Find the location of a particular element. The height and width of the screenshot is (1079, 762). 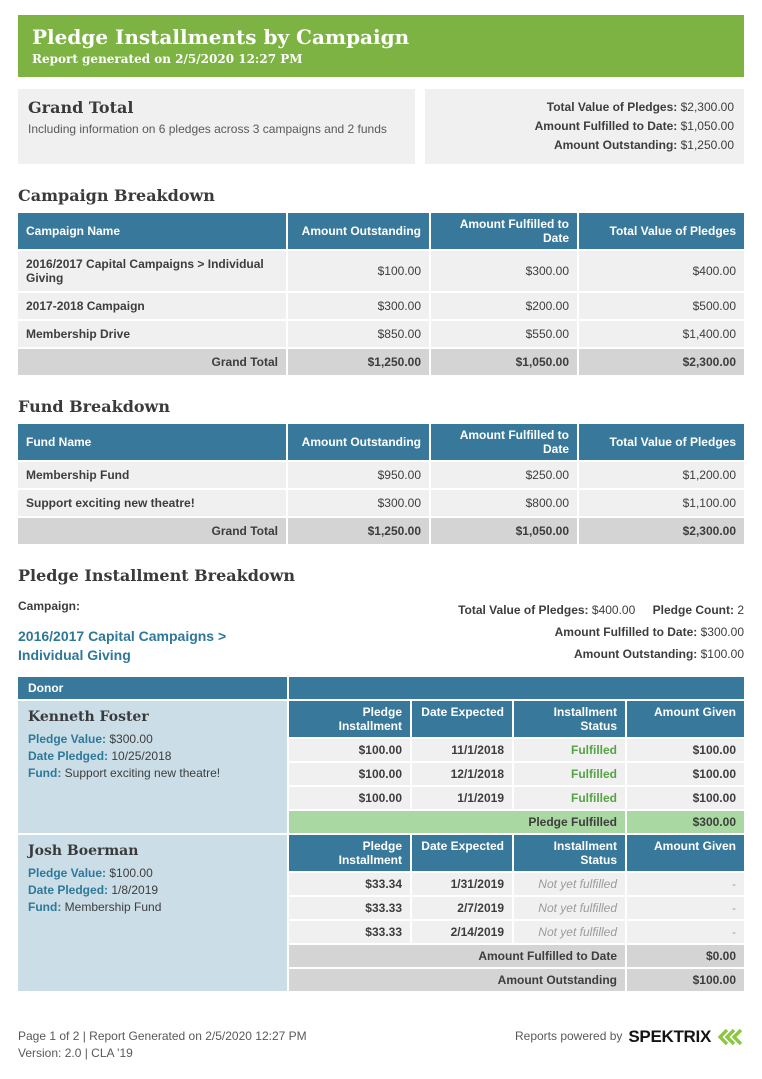

installment-row: $33.33 2/7/2019 Not yet fulfilled - is located at coordinates (516, 908).